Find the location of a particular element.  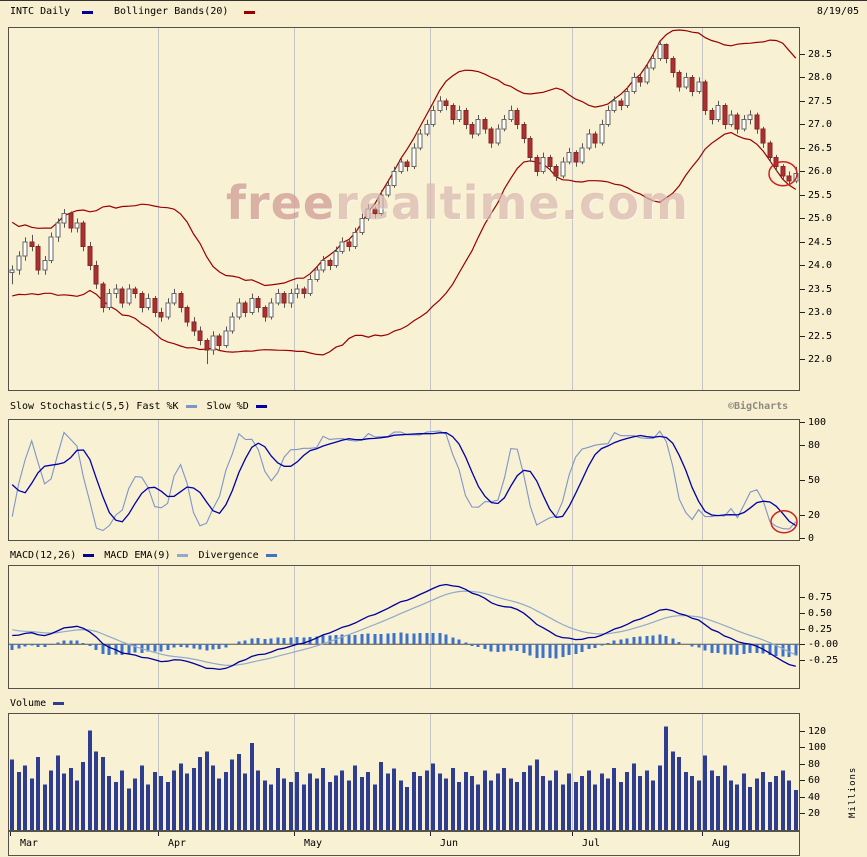

time-axis: Mar Apr May Jun Jul Aug is located at coordinates (404, 843).